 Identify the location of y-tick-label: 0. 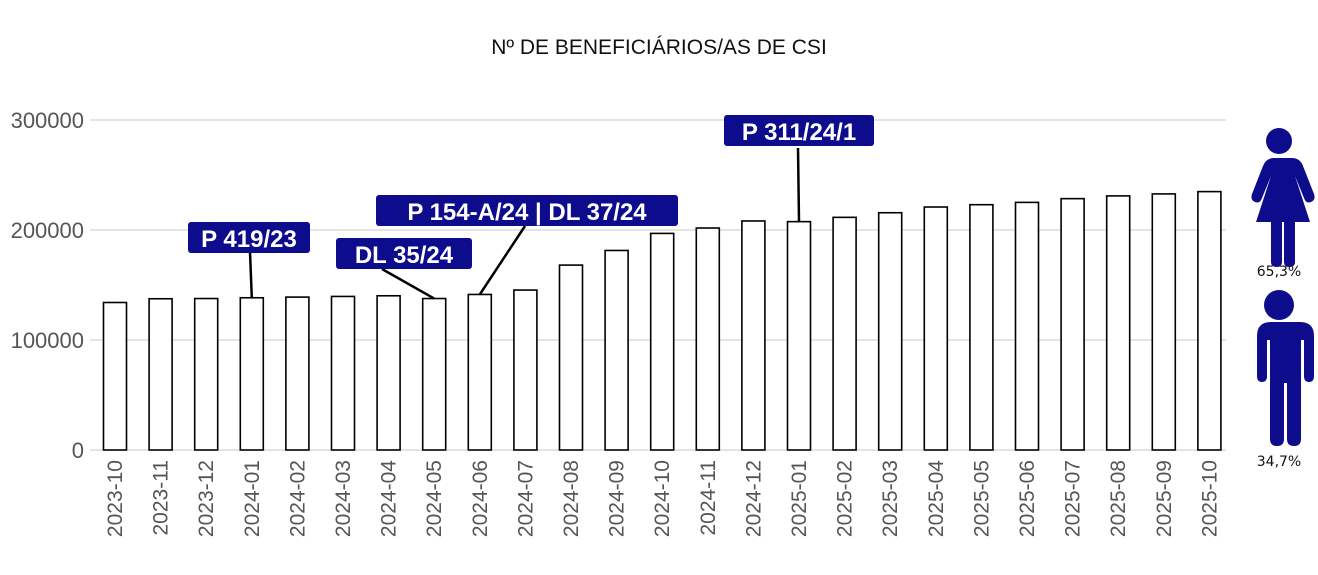
(78, 450).